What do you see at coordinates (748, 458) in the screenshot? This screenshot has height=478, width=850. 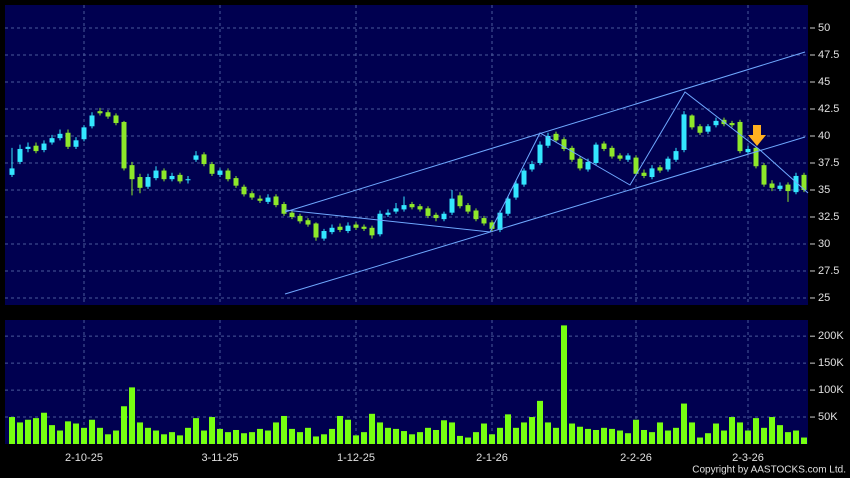 I see `x-tick-label: 2-3-26` at bounding box center [748, 458].